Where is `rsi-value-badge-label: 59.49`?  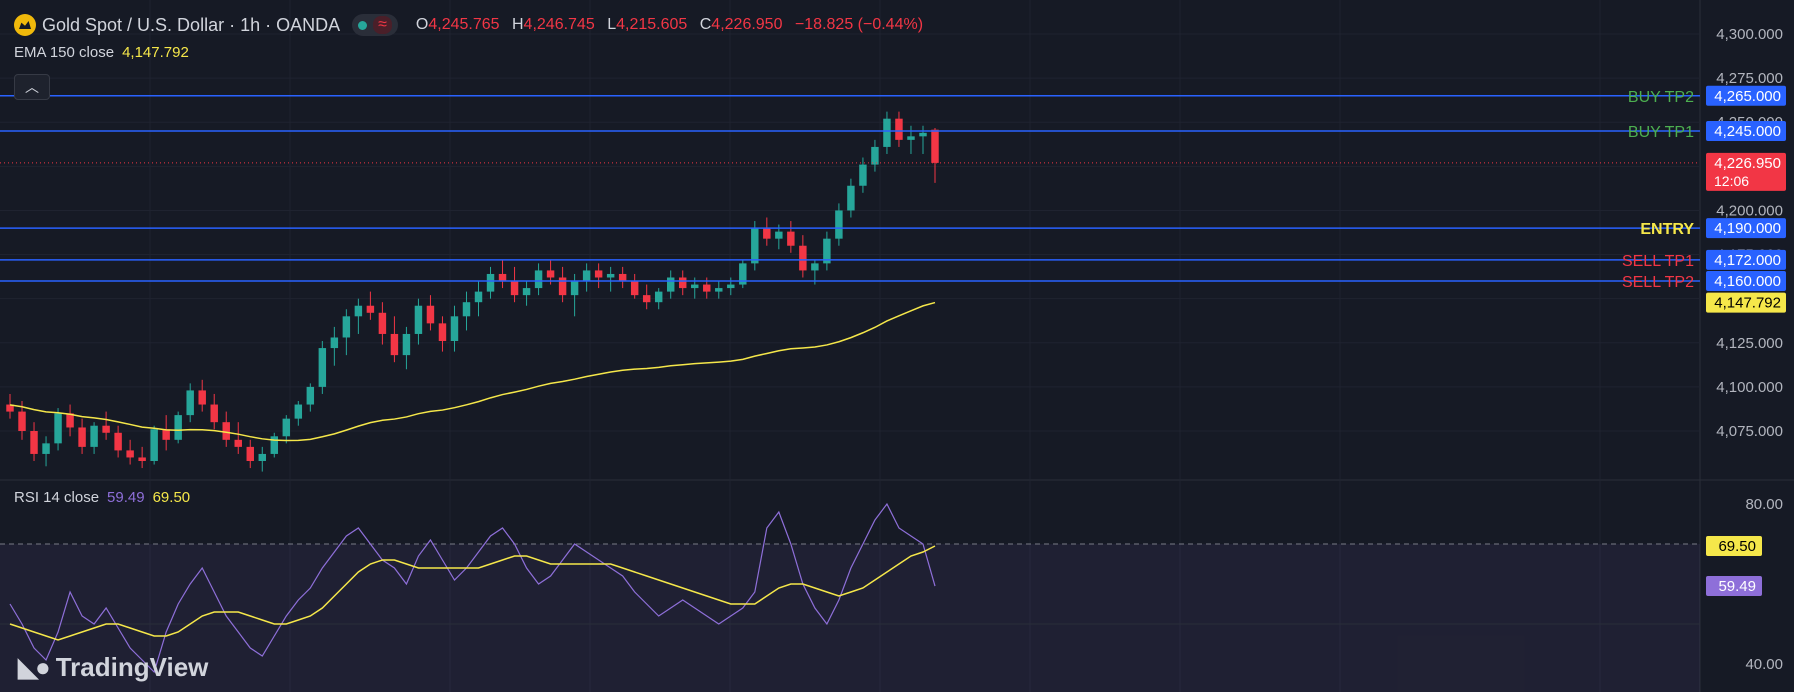 rsi-value-badge-label: 59.49 is located at coordinates (1737, 586).